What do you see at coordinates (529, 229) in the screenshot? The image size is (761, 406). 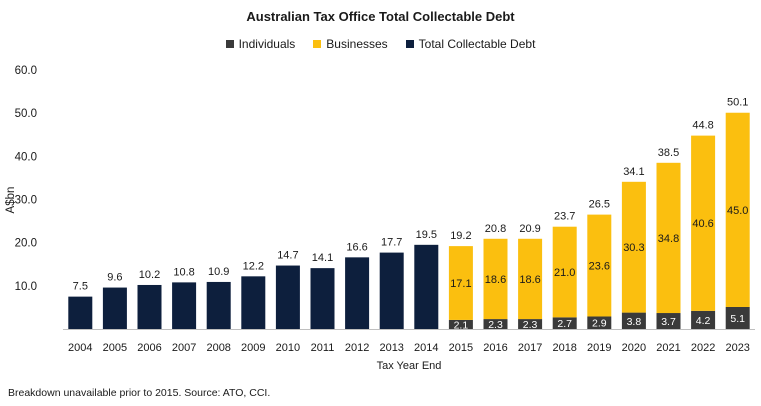 I see `data-label-total: 20.9` at bounding box center [529, 229].